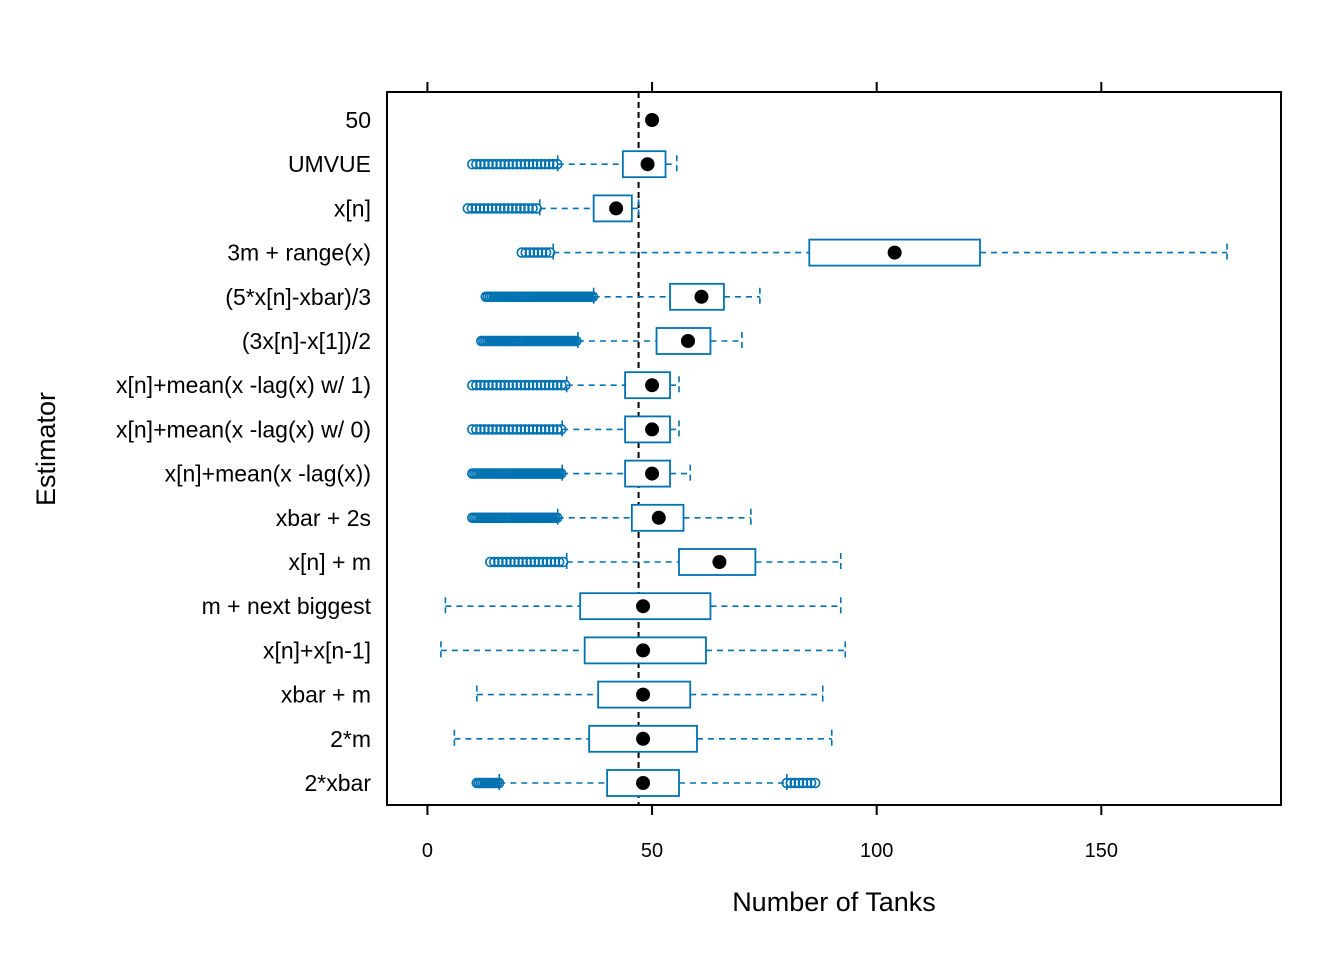  I want to click on category-label: 2*xbar, so click(338, 783).